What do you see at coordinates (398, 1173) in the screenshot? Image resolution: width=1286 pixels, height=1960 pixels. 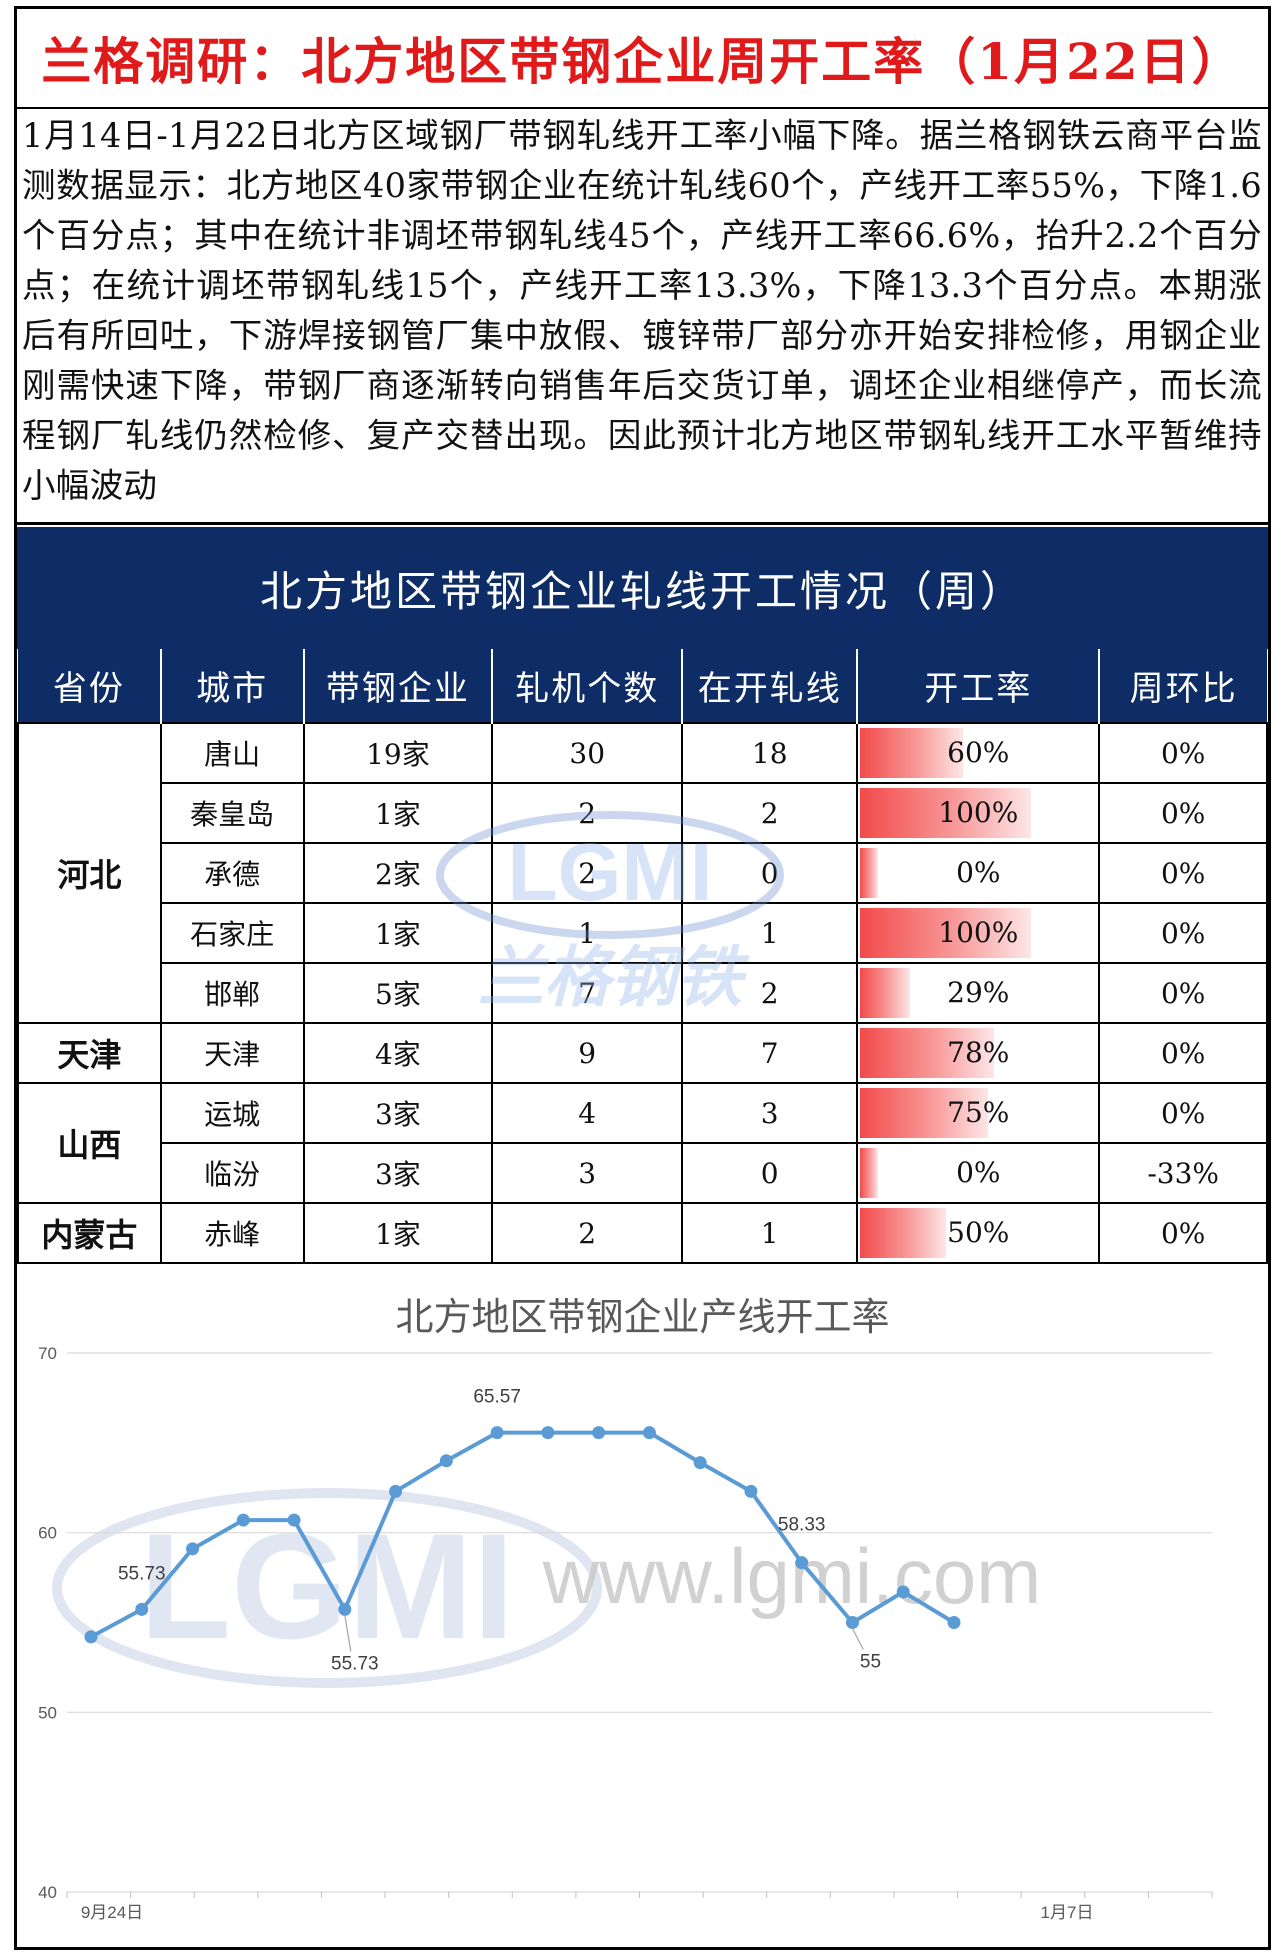 I see `firms-cell: 3家` at bounding box center [398, 1173].